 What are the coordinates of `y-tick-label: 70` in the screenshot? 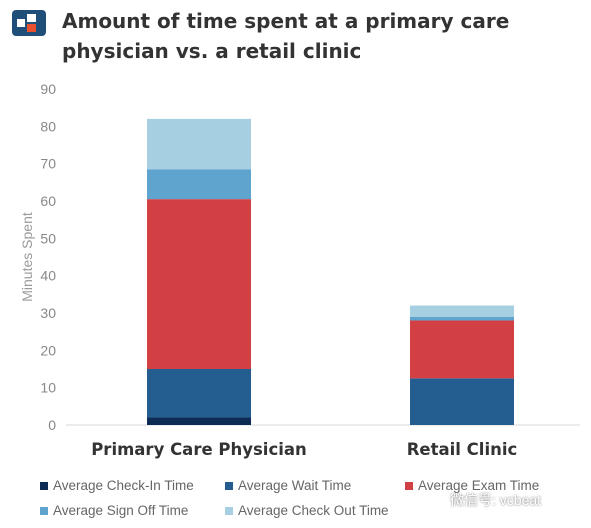 It's located at (48, 164).